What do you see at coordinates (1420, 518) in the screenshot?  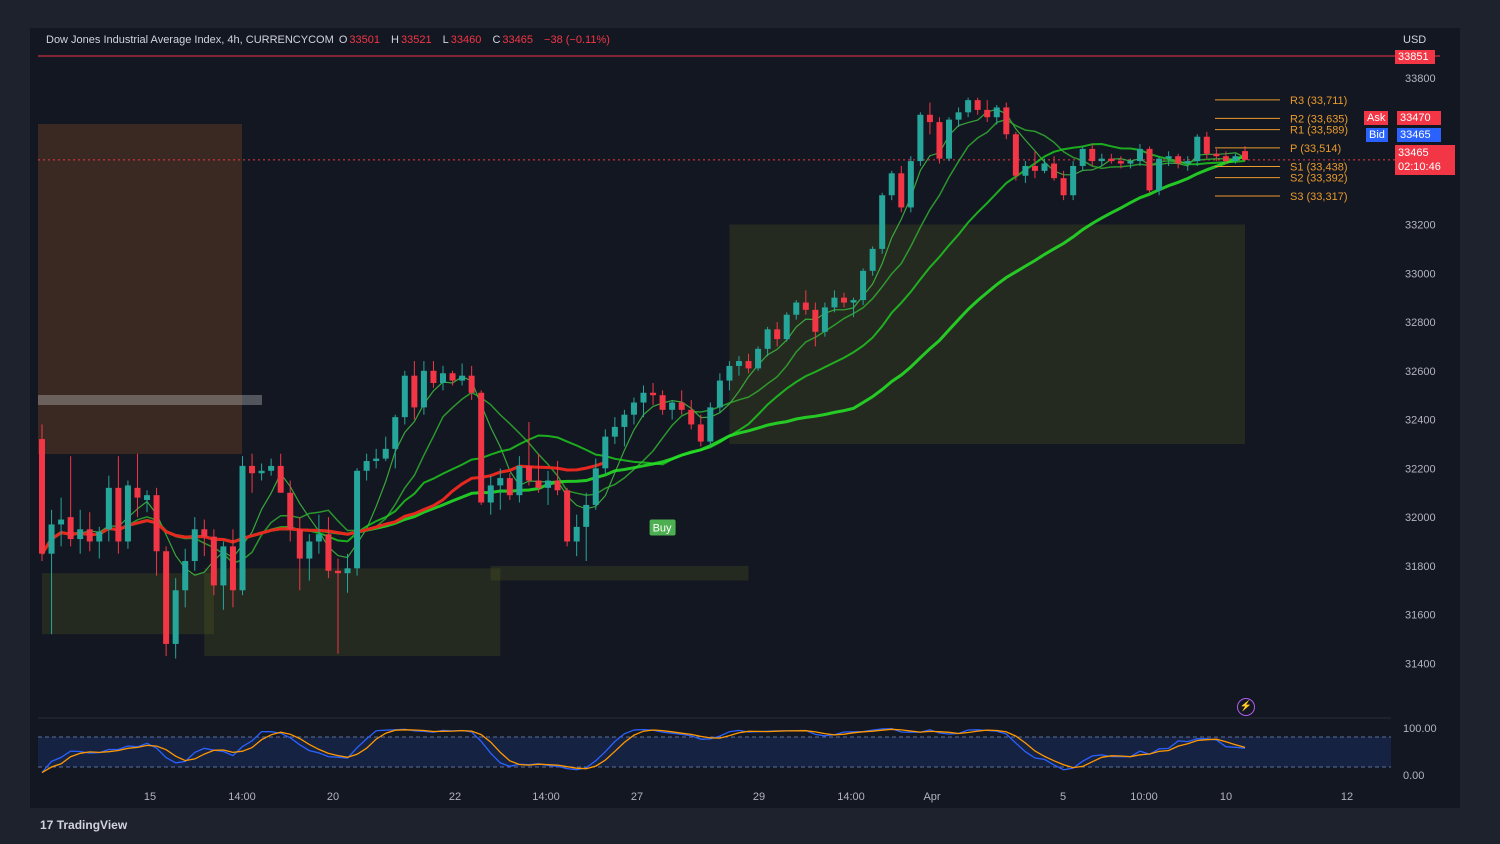 I see `price-tick-label: 32000` at bounding box center [1420, 518].